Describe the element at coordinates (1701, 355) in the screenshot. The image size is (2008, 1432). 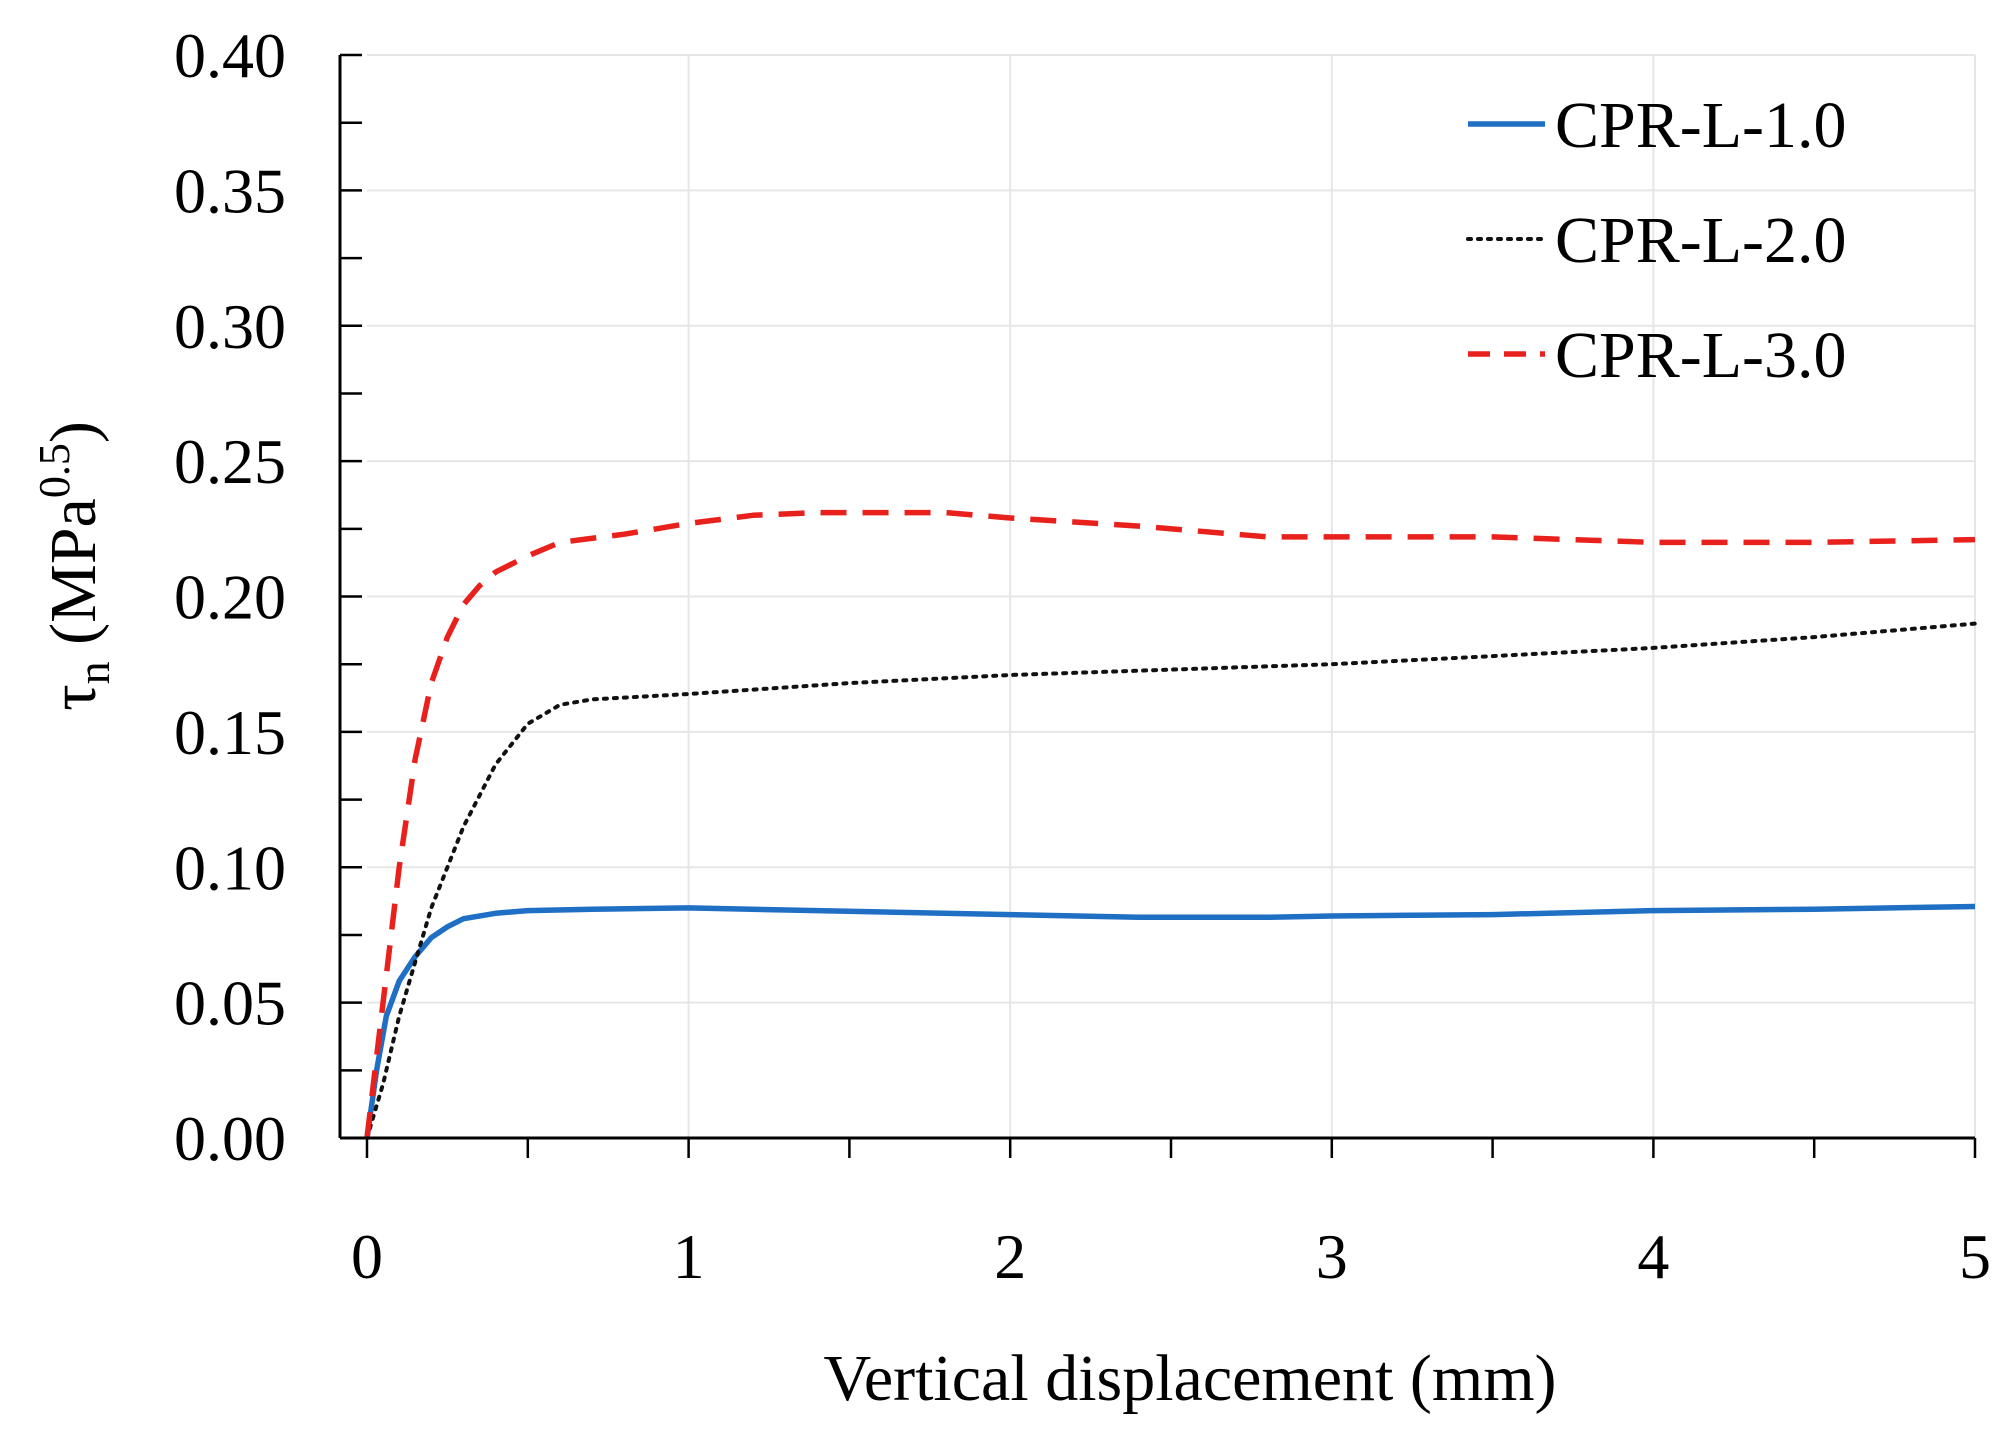
I see `legend-label-CPR-L-3.0: CPR-L-3.0` at that location.